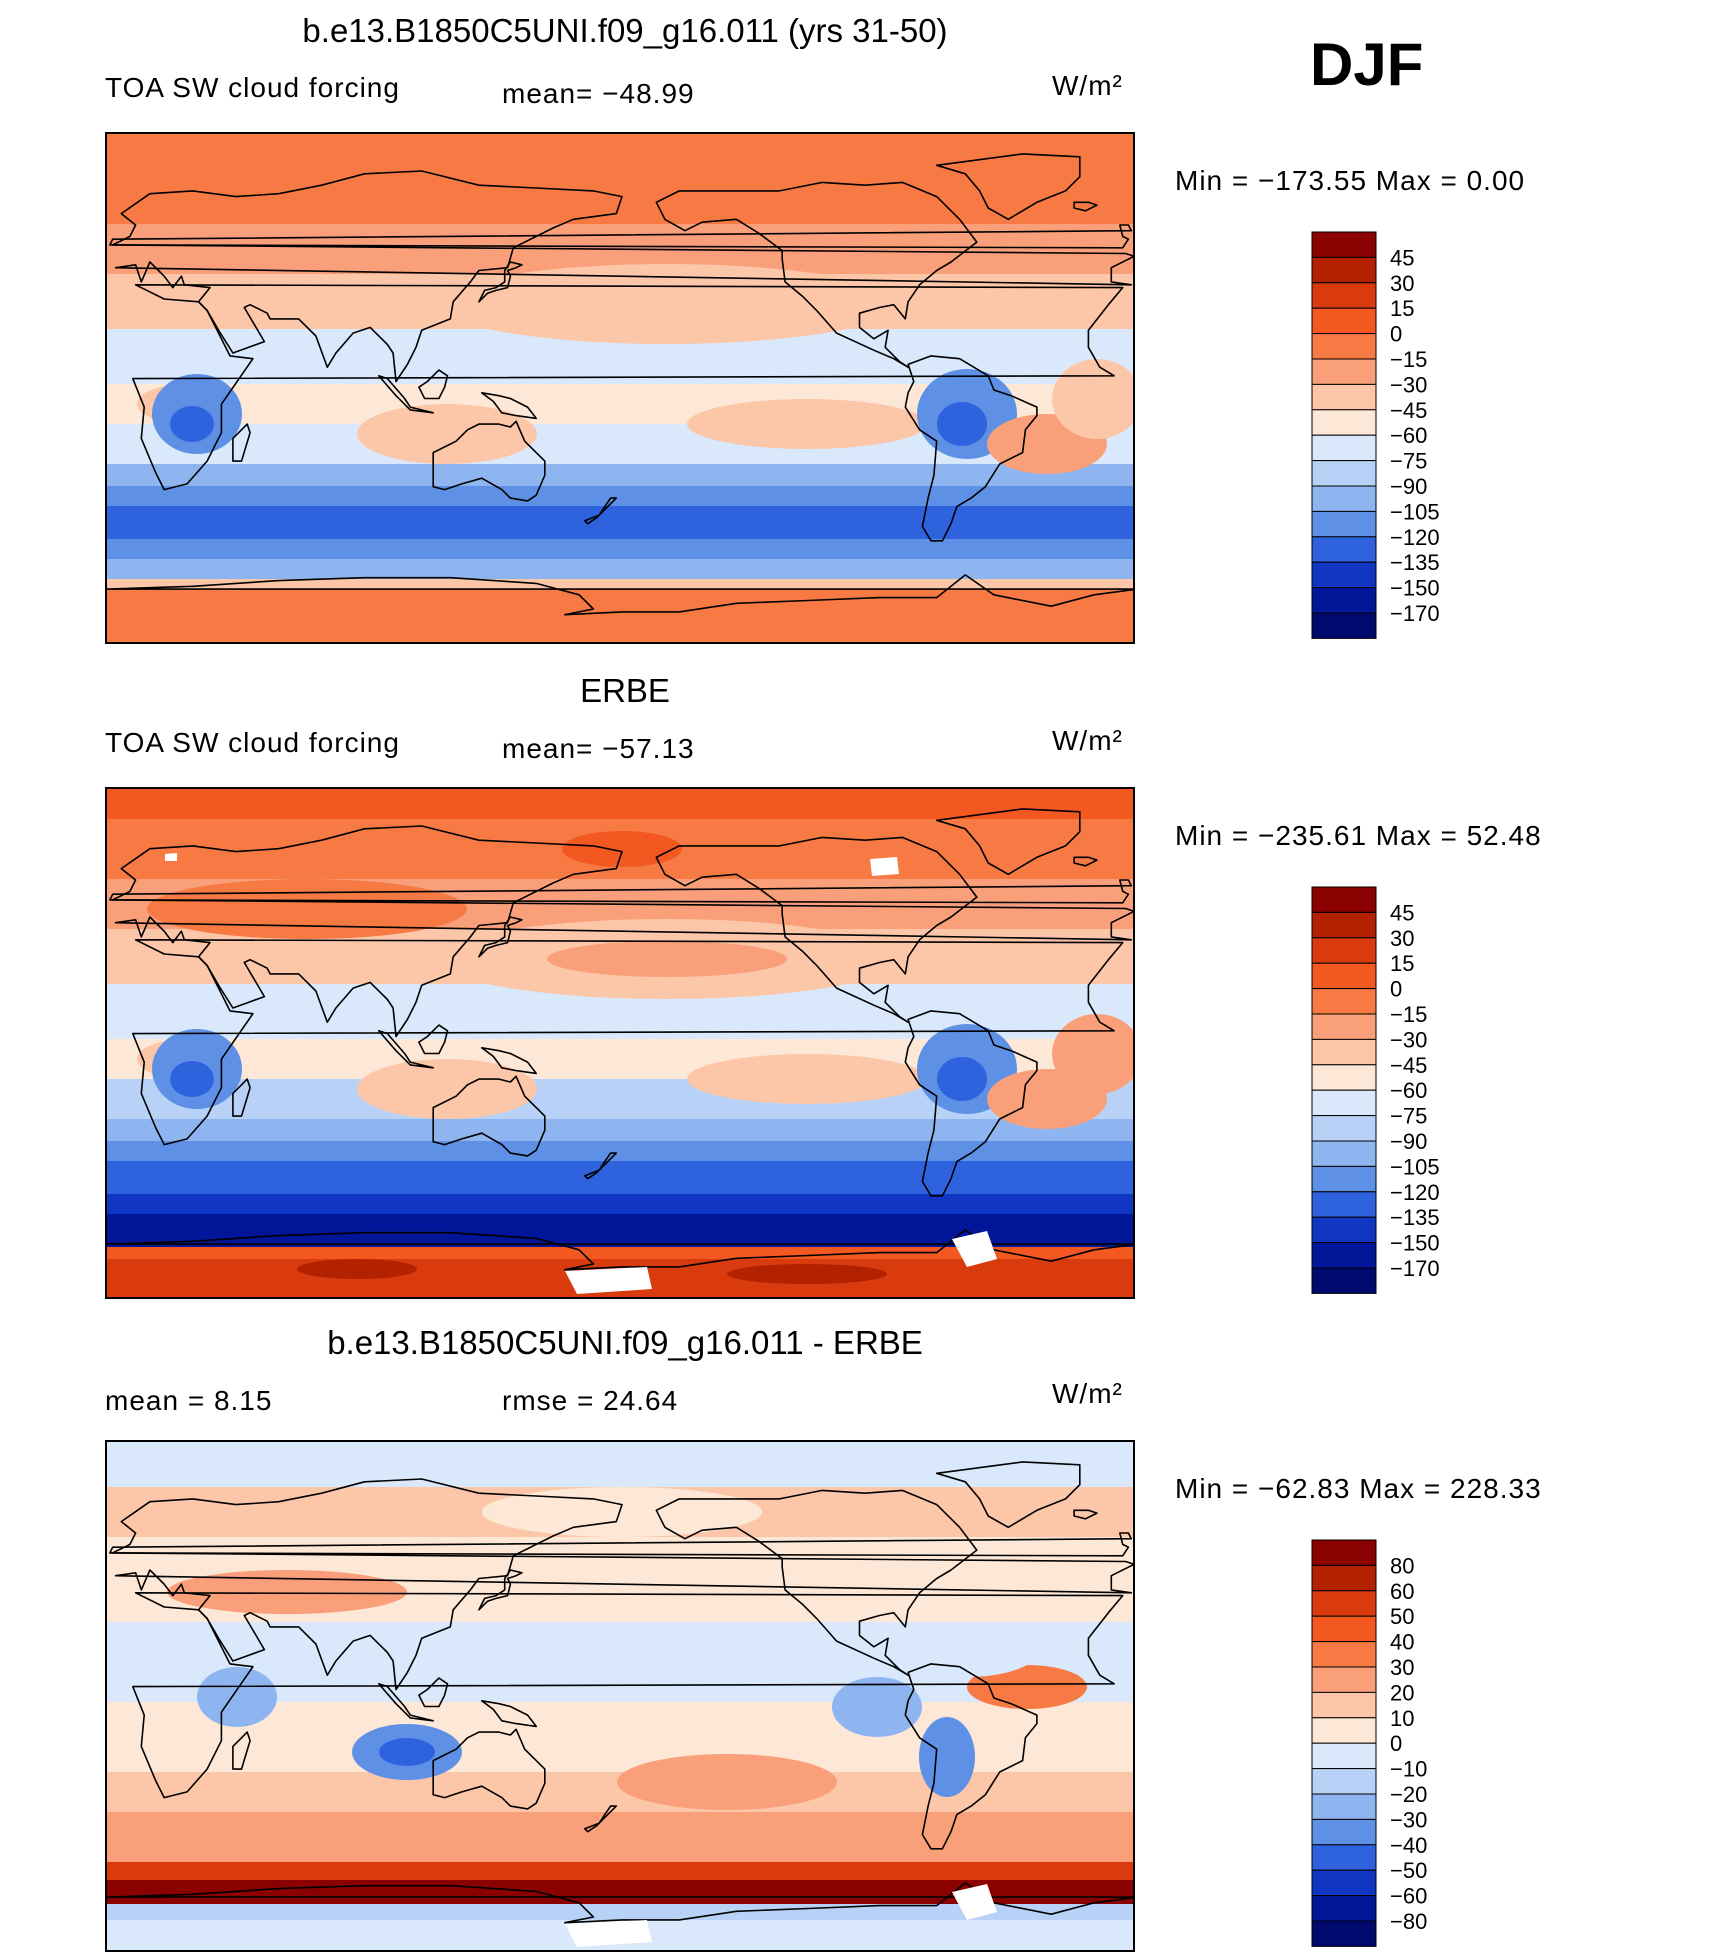 The image size is (1710, 1958). What do you see at coordinates (598, 93) in the screenshot?
I see `panel-1-mean-label: mean= −48.99` at bounding box center [598, 93].